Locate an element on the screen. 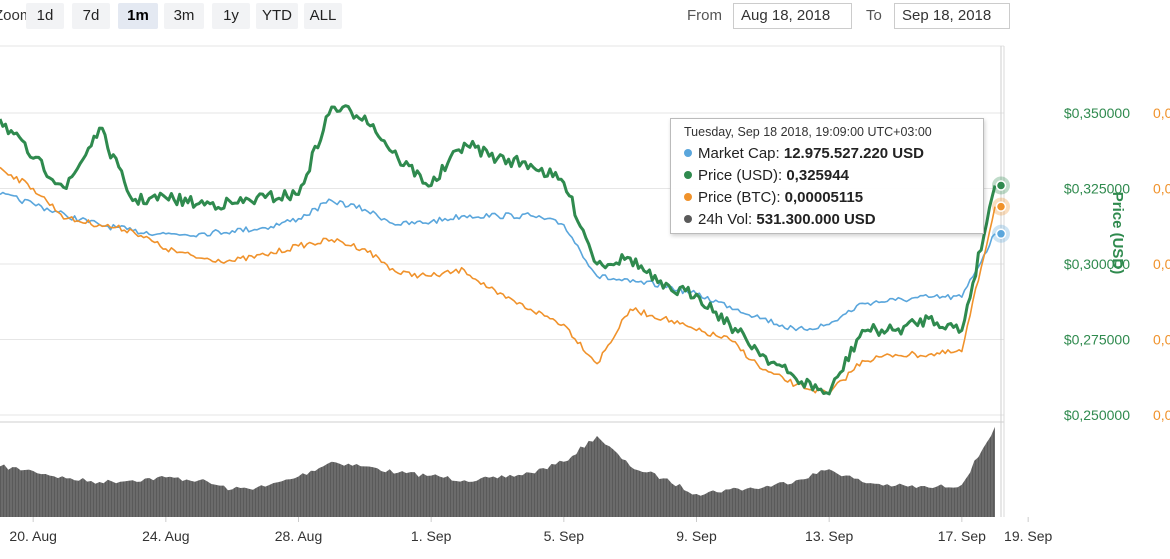 The image size is (1170, 559). x-tick-label: 19. Sep is located at coordinates (1028, 536).